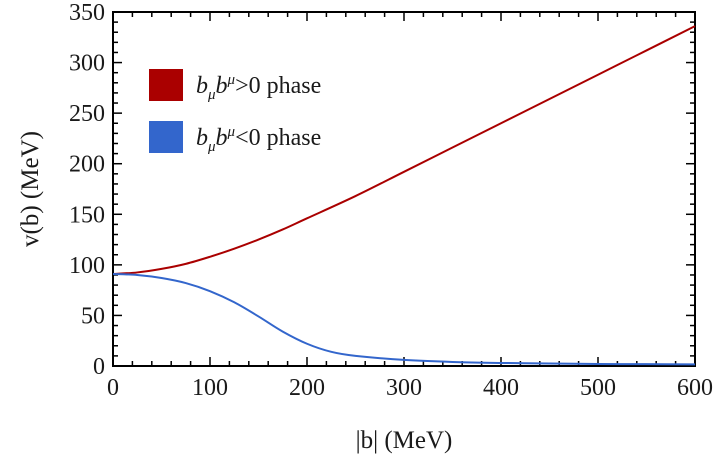  Describe the element at coordinates (404, 440) in the screenshot. I see `x-axis-label: |b| (MeV)` at that location.